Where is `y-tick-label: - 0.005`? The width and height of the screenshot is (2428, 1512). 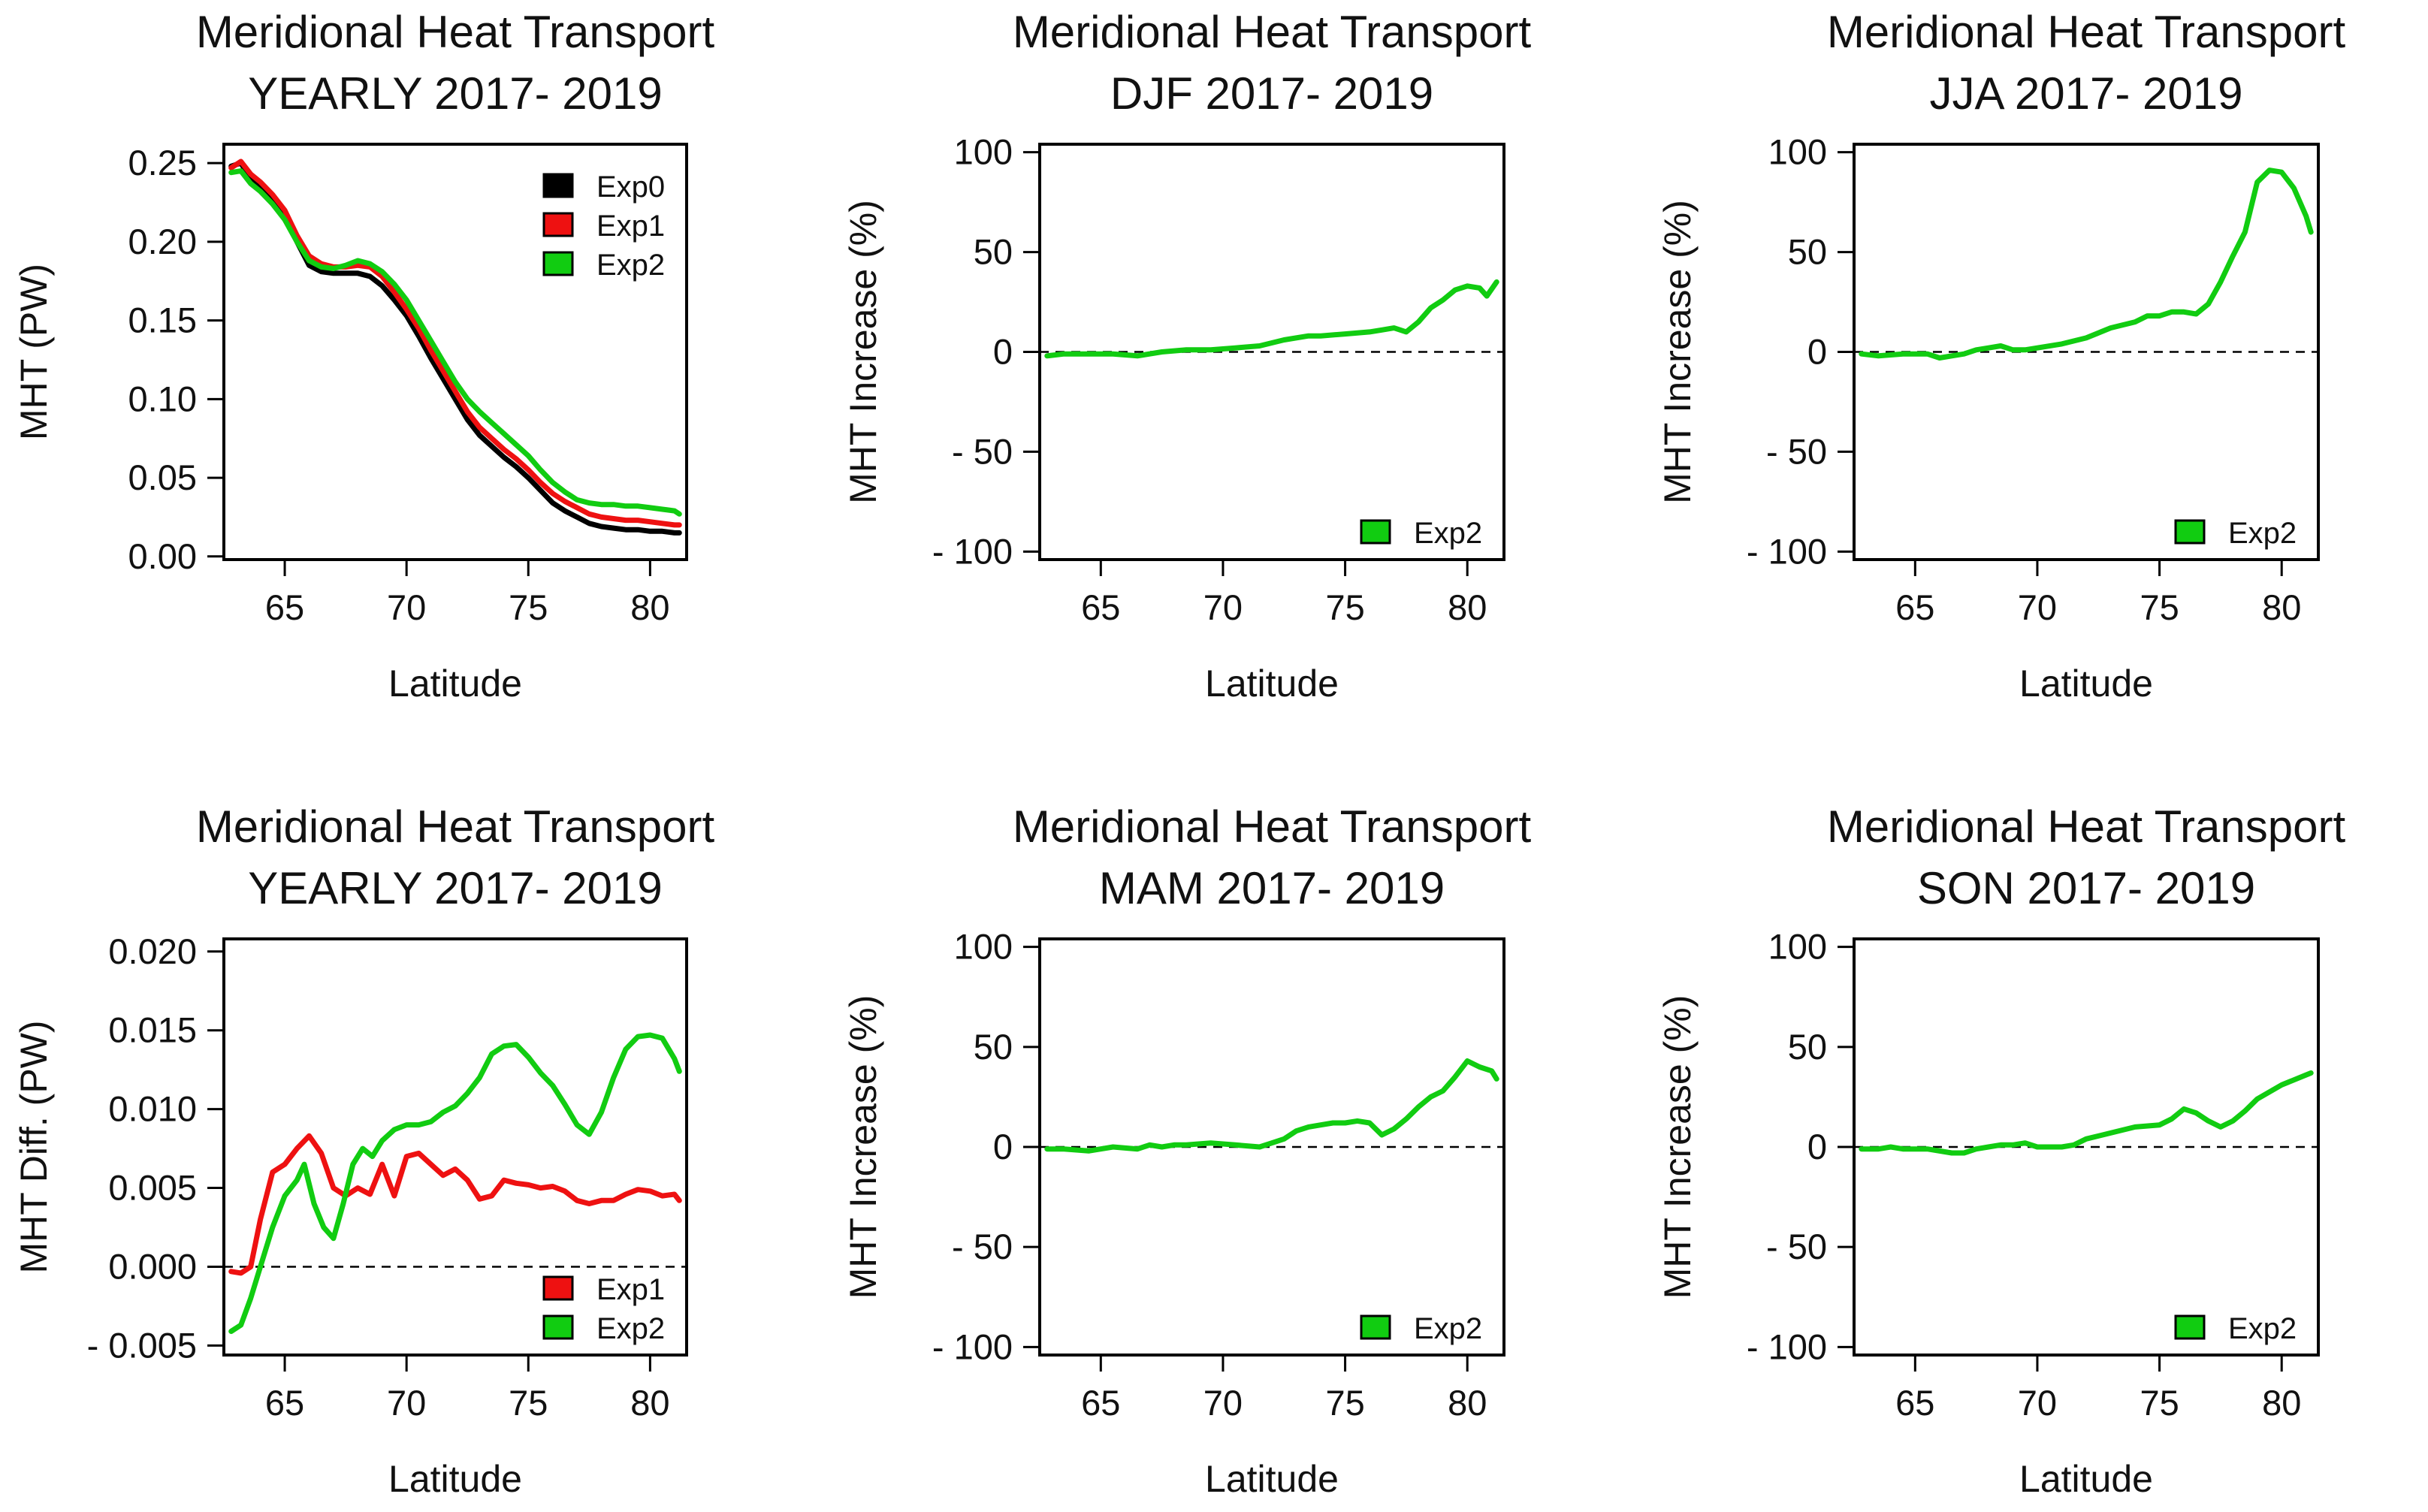 y-tick-label: - 0.005 is located at coordinates (142, 1345).